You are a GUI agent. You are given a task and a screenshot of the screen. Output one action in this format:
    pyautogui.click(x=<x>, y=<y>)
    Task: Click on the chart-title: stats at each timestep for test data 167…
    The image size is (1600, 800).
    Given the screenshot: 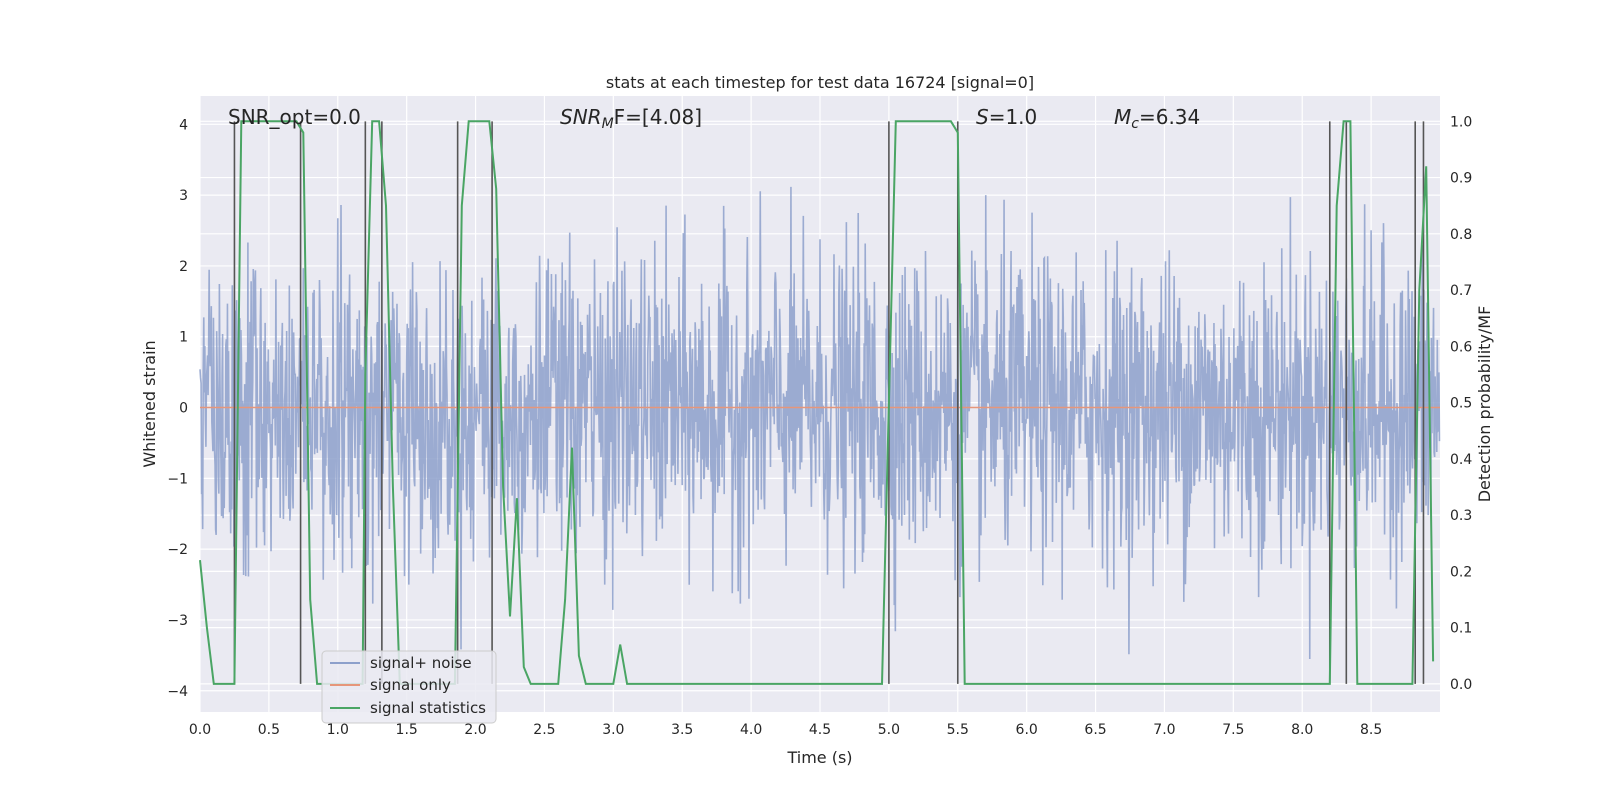 What is the action you would take?
    pyautogui.click(x=820, y=82)
    